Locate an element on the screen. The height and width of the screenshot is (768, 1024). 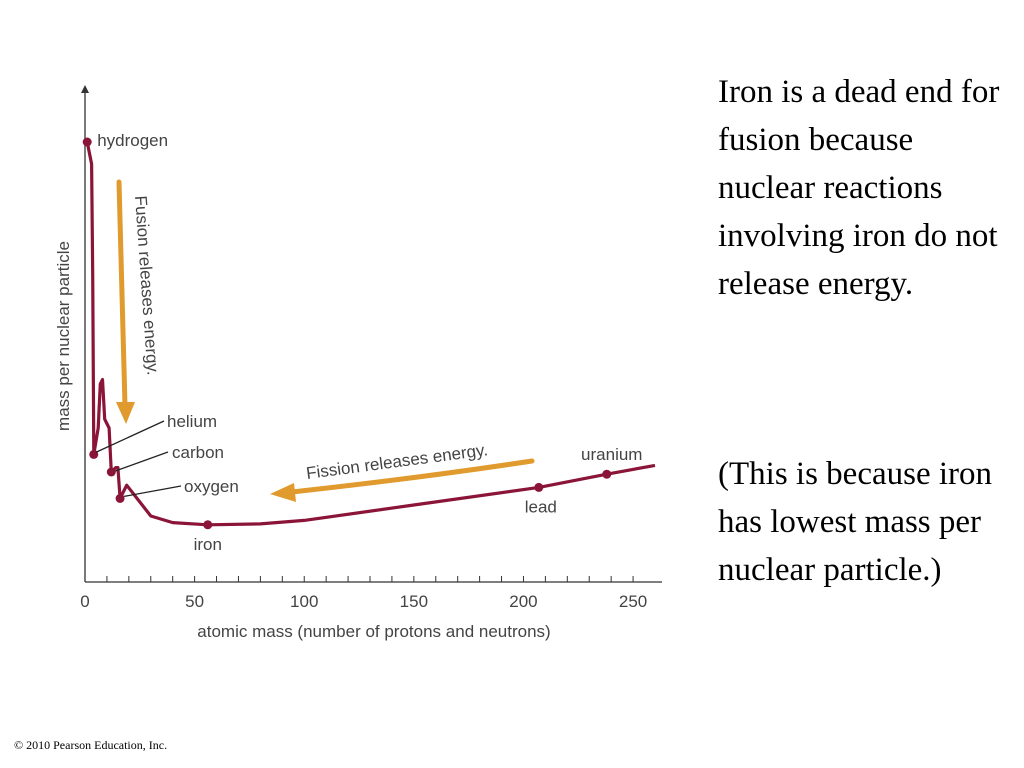
x-ticks: 0 50 100 150 200 250 is located at coordinates (363, 593).